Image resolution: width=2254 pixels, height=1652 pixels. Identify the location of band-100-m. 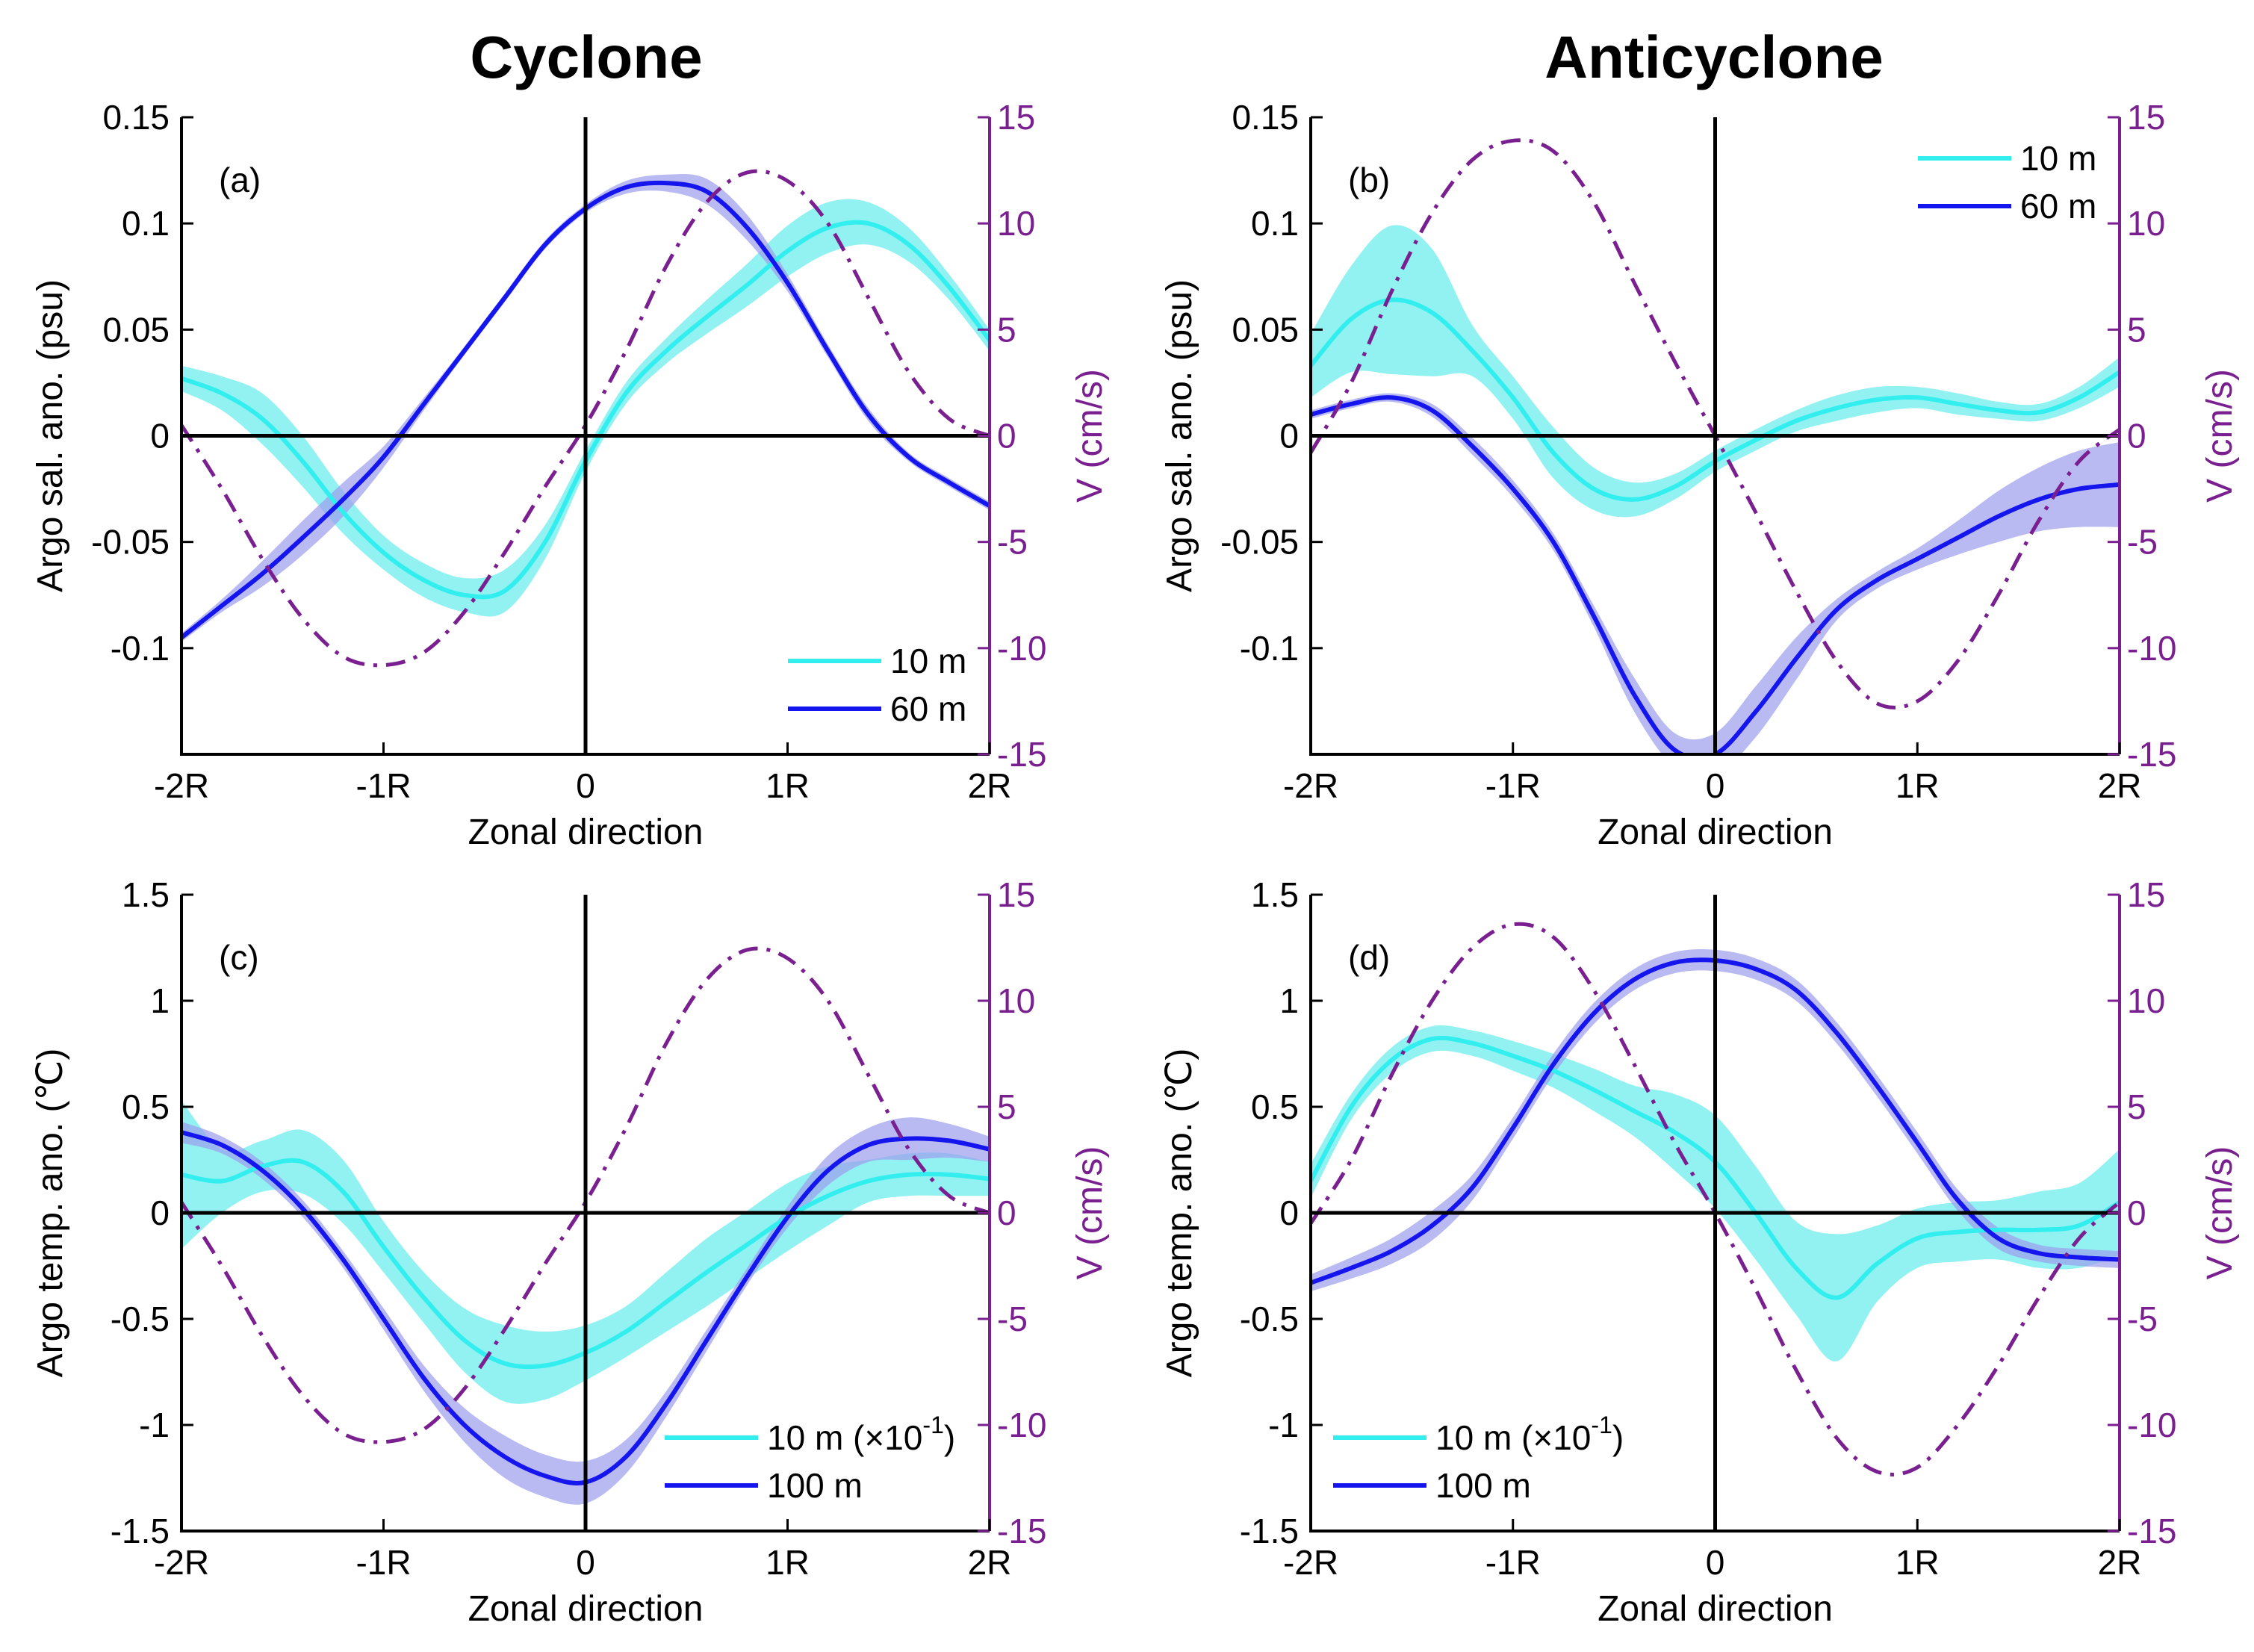
(1715, 1120).